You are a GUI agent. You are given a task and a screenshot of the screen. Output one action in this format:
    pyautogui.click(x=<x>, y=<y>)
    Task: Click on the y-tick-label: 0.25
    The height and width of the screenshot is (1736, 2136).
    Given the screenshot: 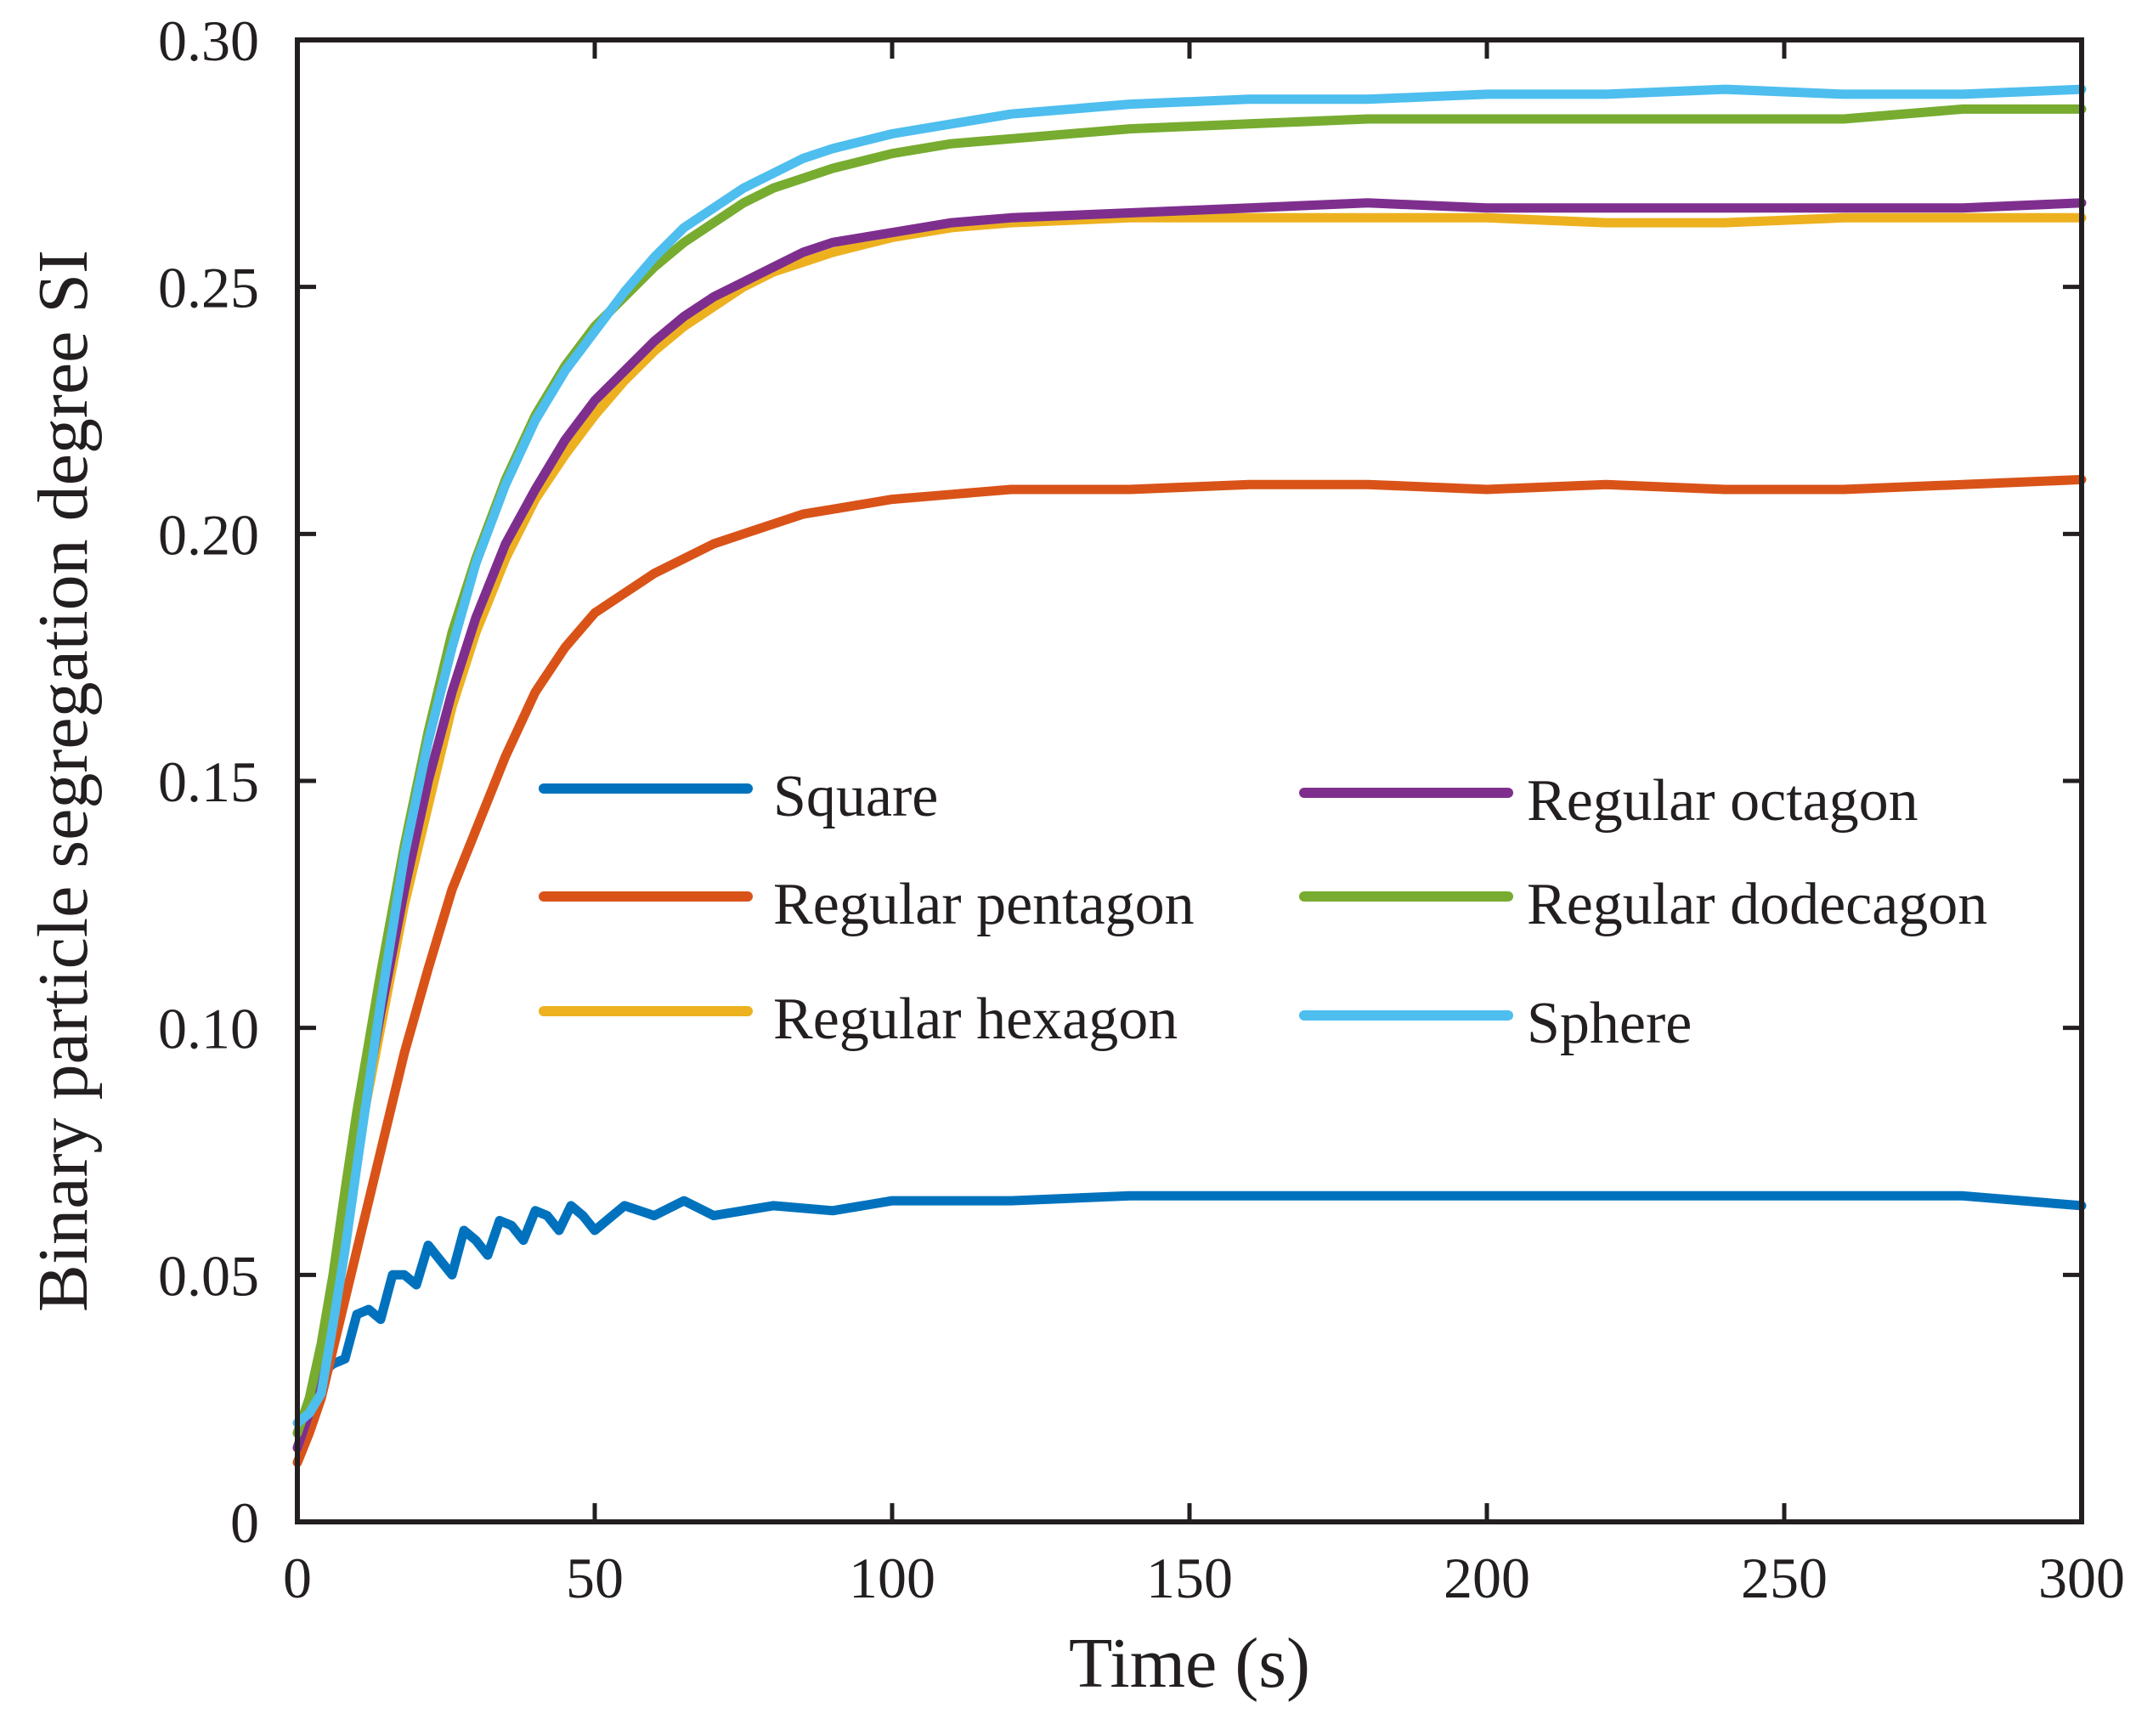 What is the action you would take?
    pyautogui.click(x=208, y=288)
    